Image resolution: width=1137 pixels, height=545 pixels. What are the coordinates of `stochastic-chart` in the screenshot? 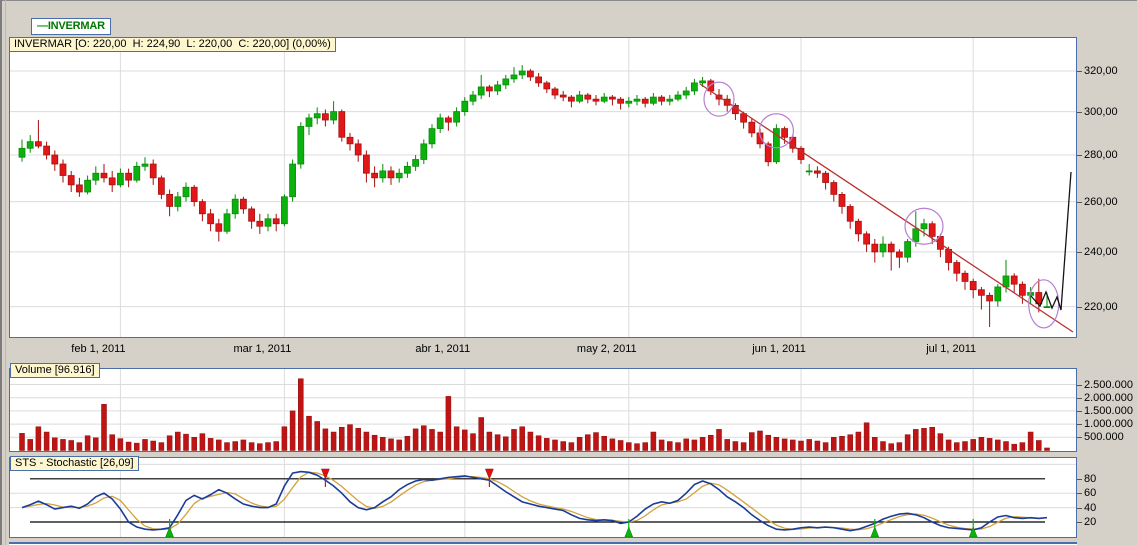 It's located at (543, 497).